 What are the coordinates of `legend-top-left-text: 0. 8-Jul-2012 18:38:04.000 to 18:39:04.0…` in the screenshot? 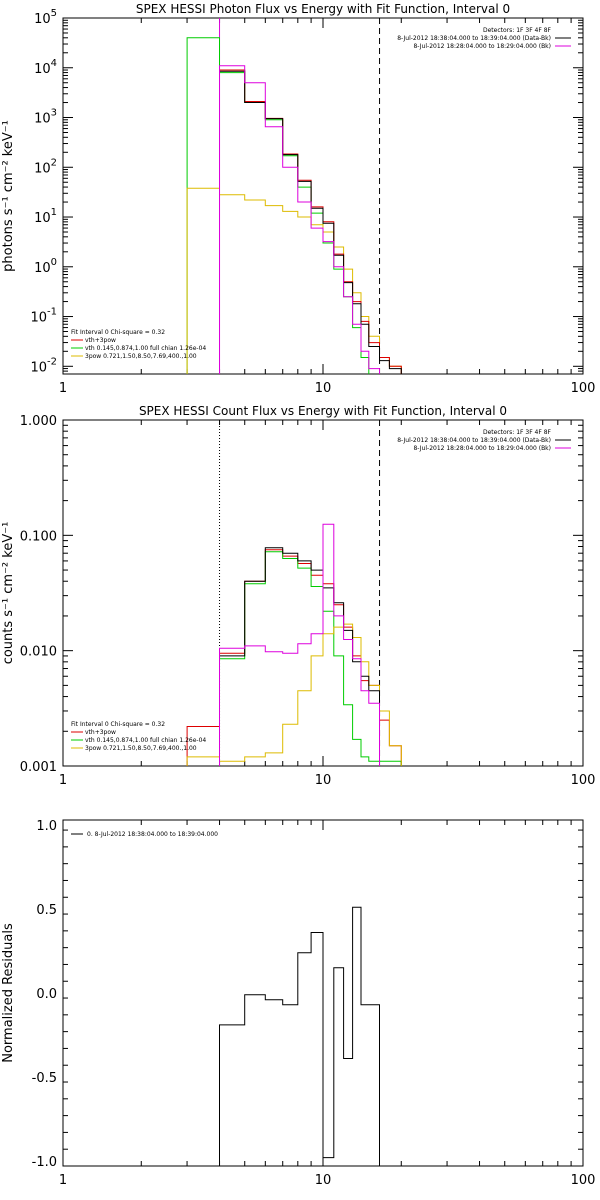 It's located at (152, 834).